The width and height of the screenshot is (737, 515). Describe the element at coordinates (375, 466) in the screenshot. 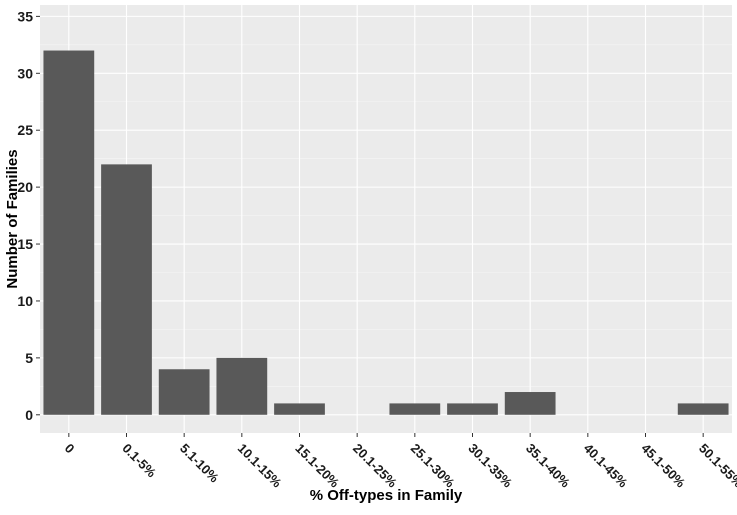

I see `x-tick-label: 20.1-25%` at that location.